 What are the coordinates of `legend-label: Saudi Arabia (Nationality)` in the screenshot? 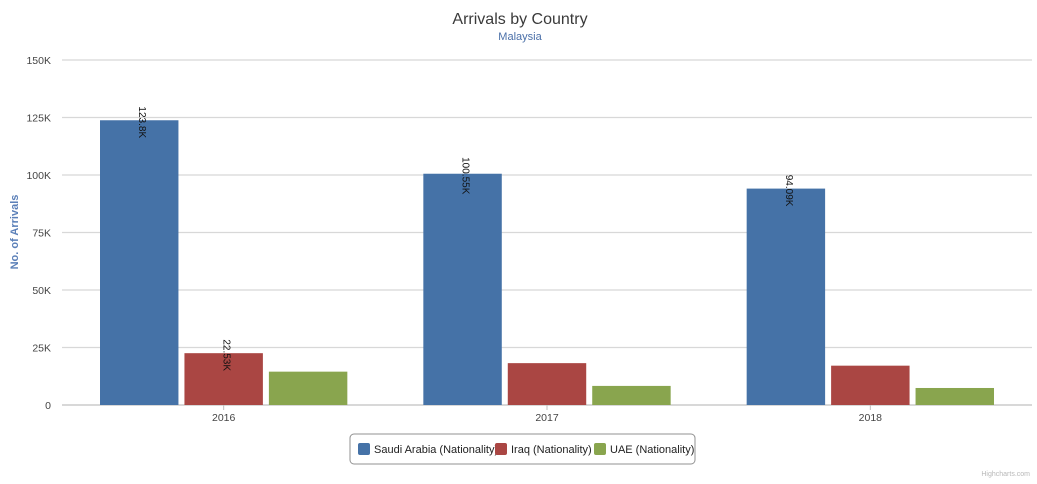 It's located at (436, 450).